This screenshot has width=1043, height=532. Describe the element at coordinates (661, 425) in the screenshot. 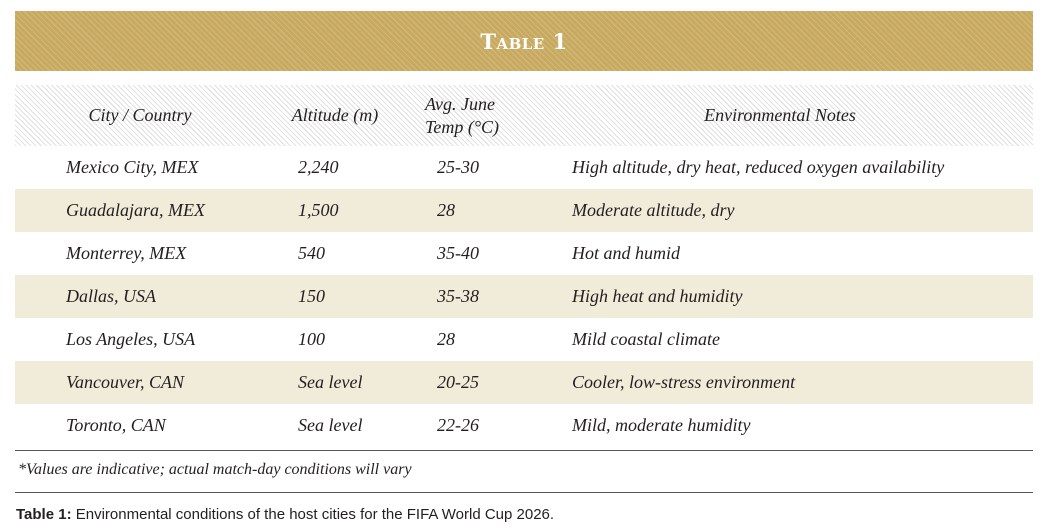

I see `cell-notes: Mild, moderate humidity` at that location.